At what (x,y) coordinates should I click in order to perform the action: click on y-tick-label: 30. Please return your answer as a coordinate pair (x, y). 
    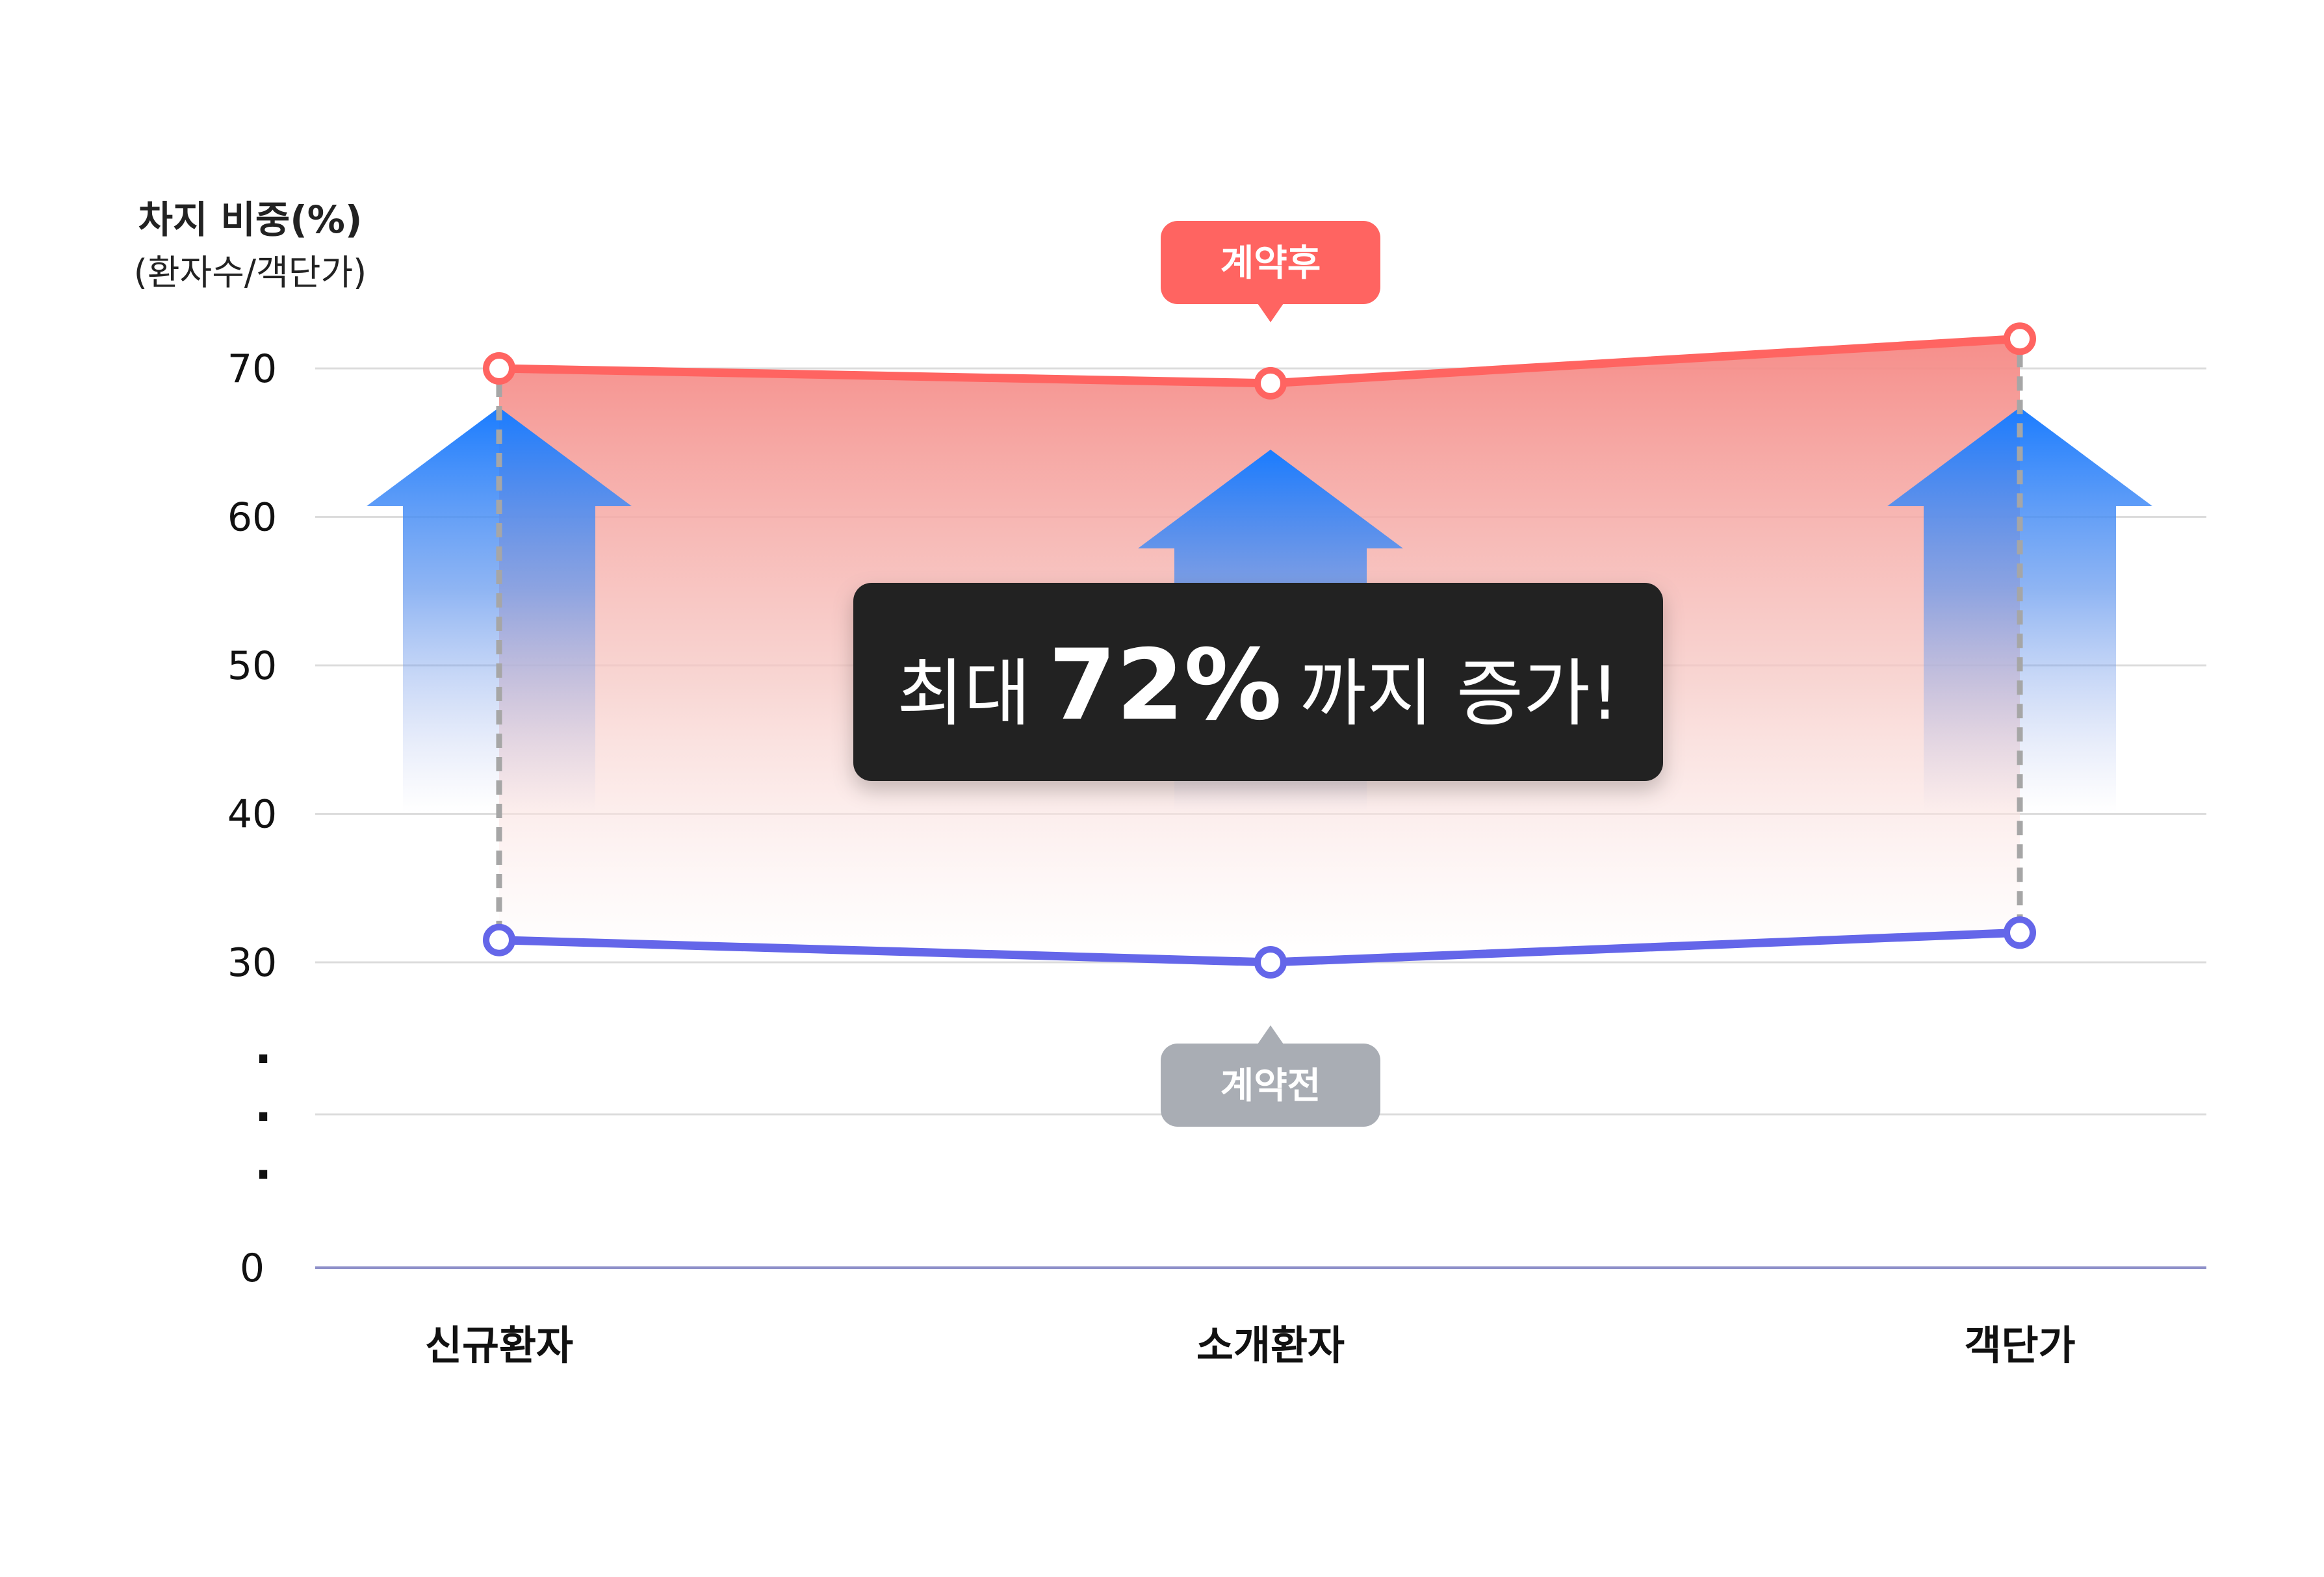
    Looking at the image, I should click on (252, 963).